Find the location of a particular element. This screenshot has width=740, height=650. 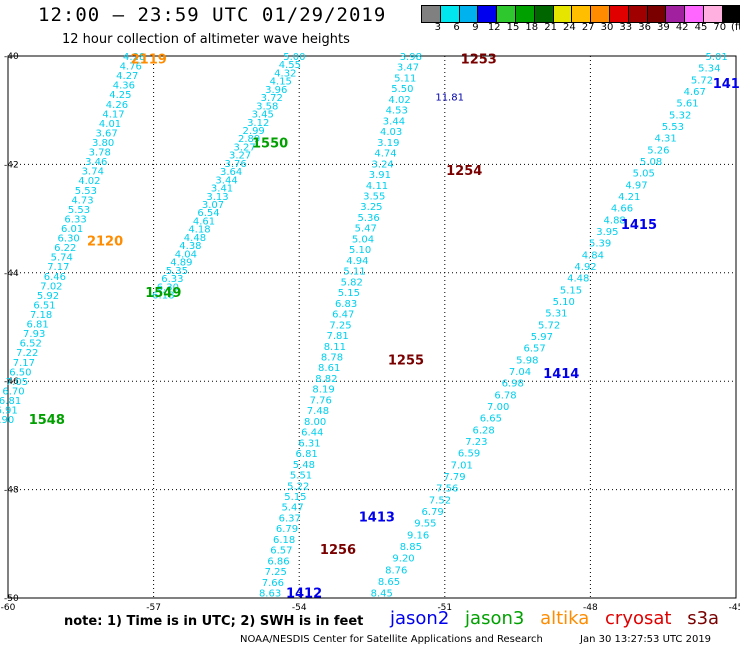

wave-height-value: 5.98 is located at coordinates (527, 360).